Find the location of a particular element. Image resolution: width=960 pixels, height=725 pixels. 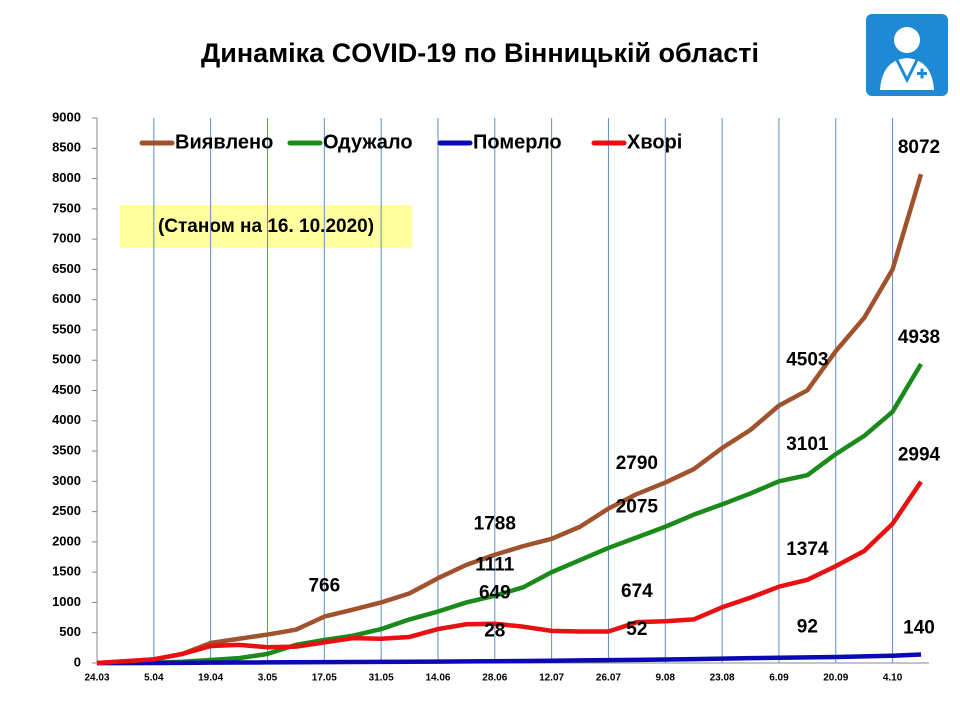

y-tick-label: 2000 is located at coordinates (66, 540).